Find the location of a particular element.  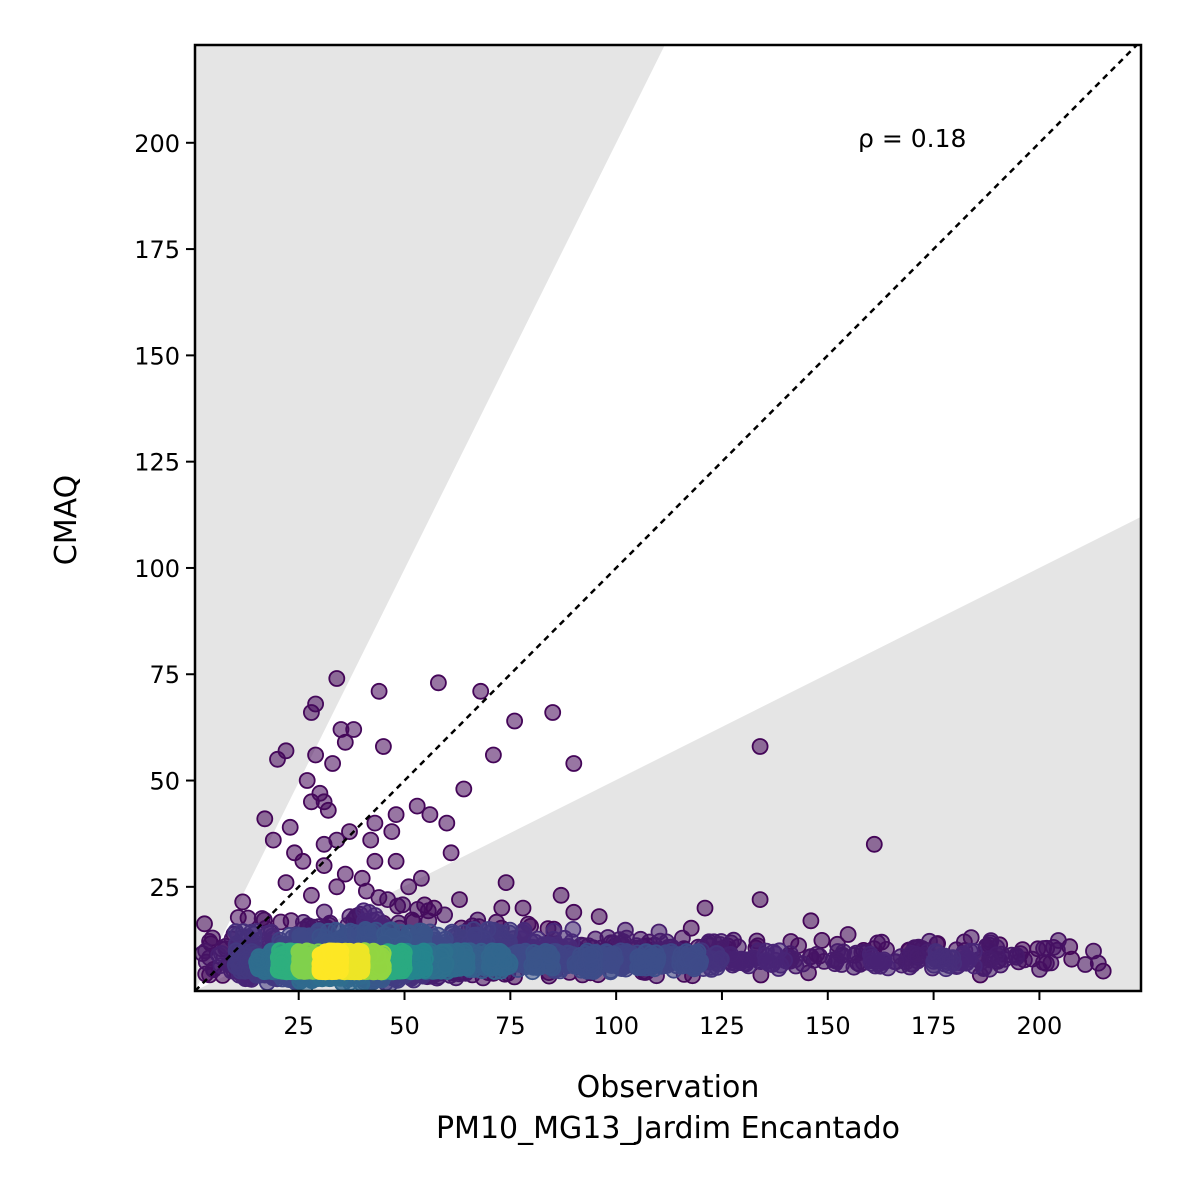

x-tick-label: 100 is located at coordinates (616, 1026).